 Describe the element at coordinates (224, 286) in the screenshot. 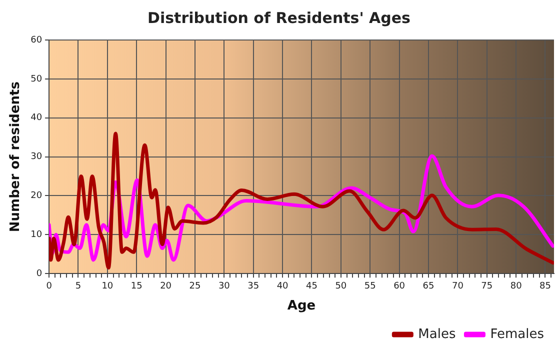

I see `x-tick-label: 30` at that location.